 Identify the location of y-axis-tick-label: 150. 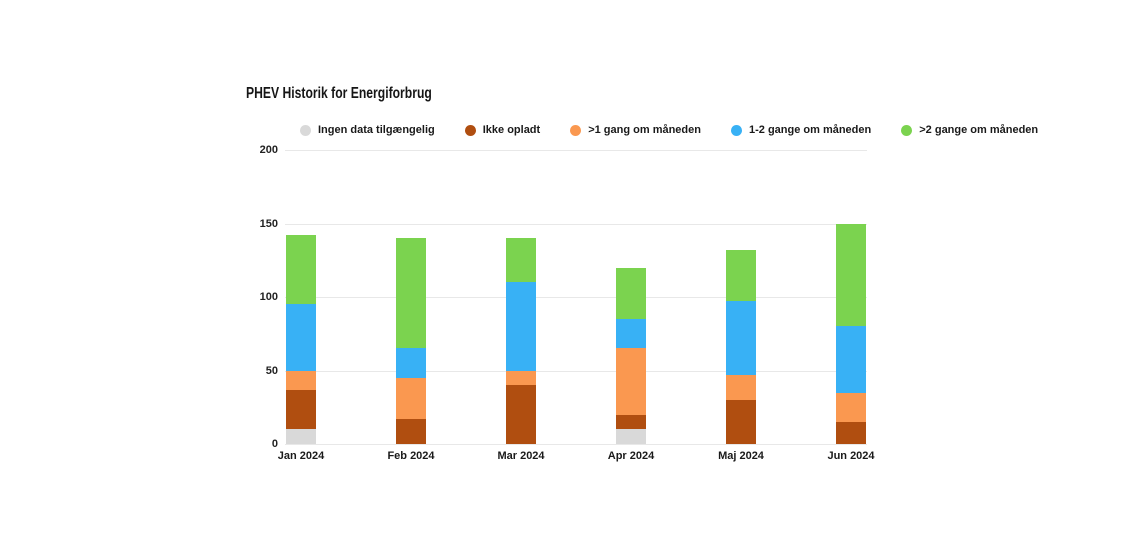
(268, 223).